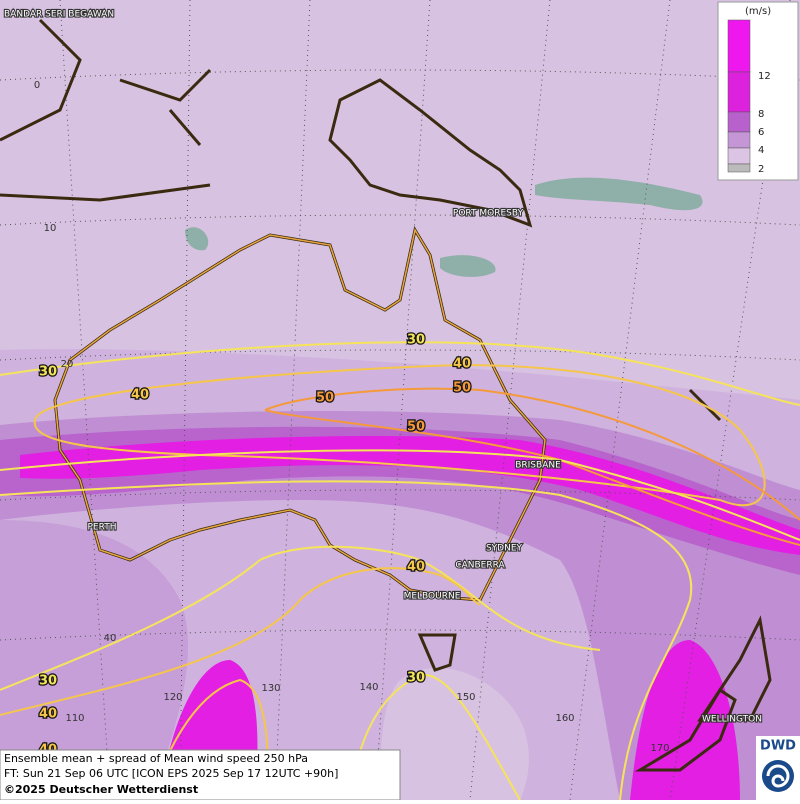 This screenshot has height=804, width=800. Describe the element at coordinates (37, 85) in the screenshot. I see `lat-label: 0` at that location.